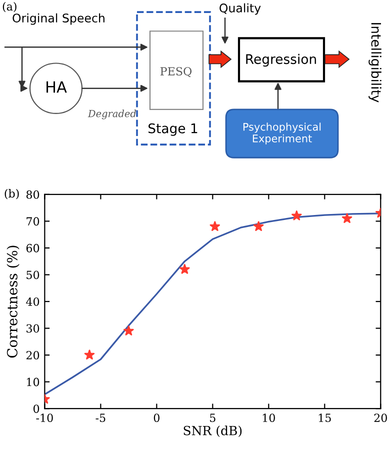 The height and width of the screenshot is (449, 392). What do you see at coordinates (58, 19) in the screenshot?
I see `text: Original Speech` at bounding box center [58, 19].